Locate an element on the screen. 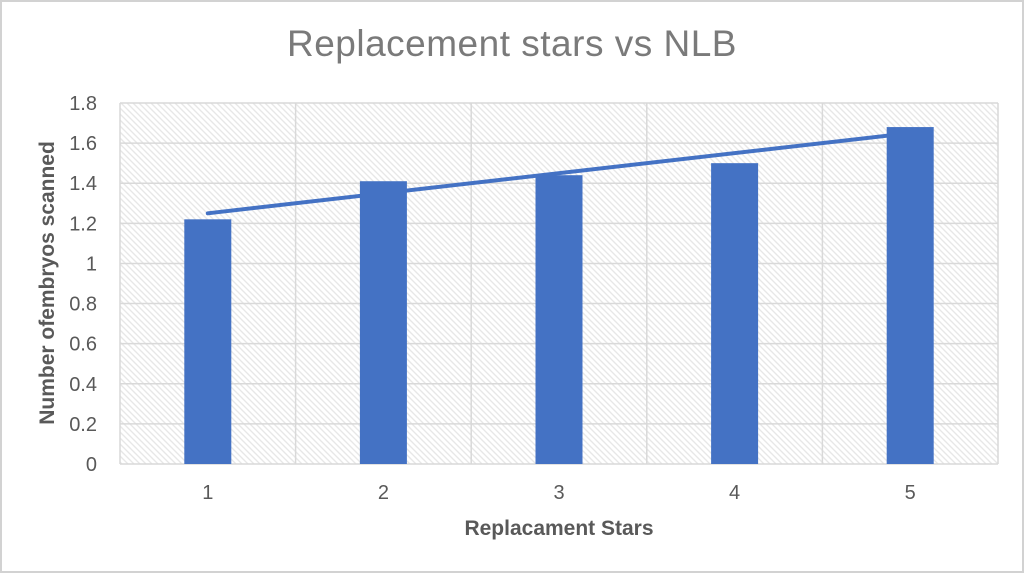 The width and height of the screenshot is (1024, 573). y-tick-label: 1 is located at coordinates (91, 264).